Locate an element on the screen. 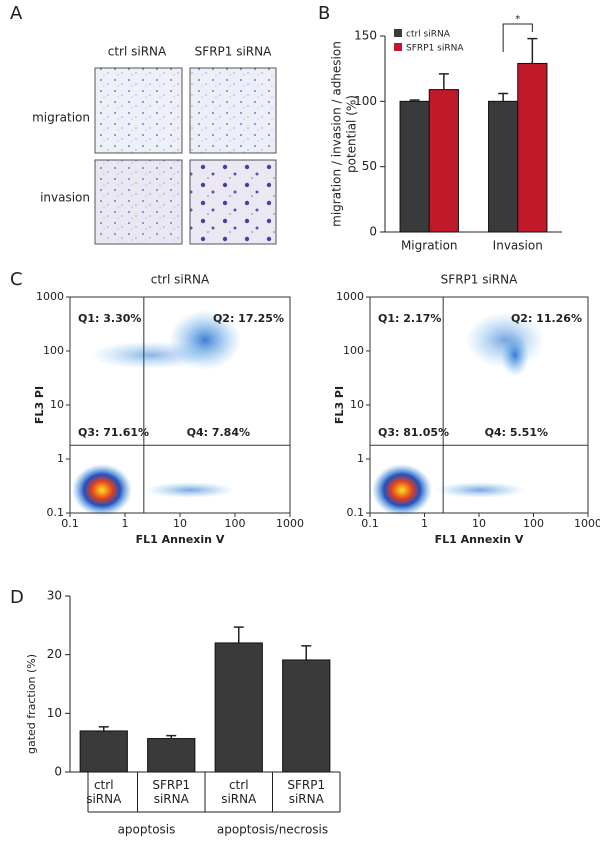  legend-label: SFRP1 siRNA is located at coordinates (435, 49).